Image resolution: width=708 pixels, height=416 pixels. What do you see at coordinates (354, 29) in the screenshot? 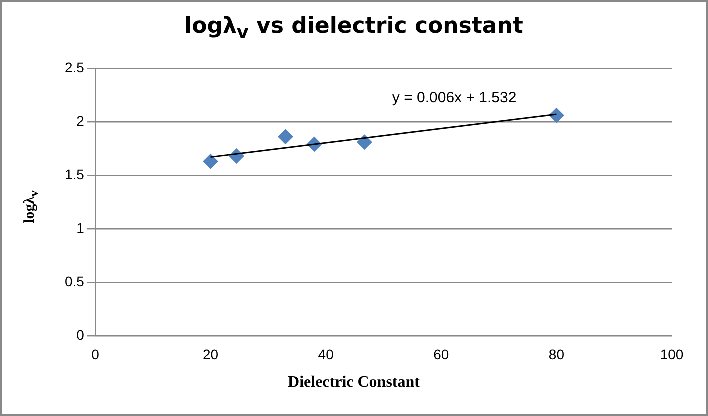
I see `chart-title: logλ$_{v}$ vs dielectric constant` at bounding box center [354, 29].